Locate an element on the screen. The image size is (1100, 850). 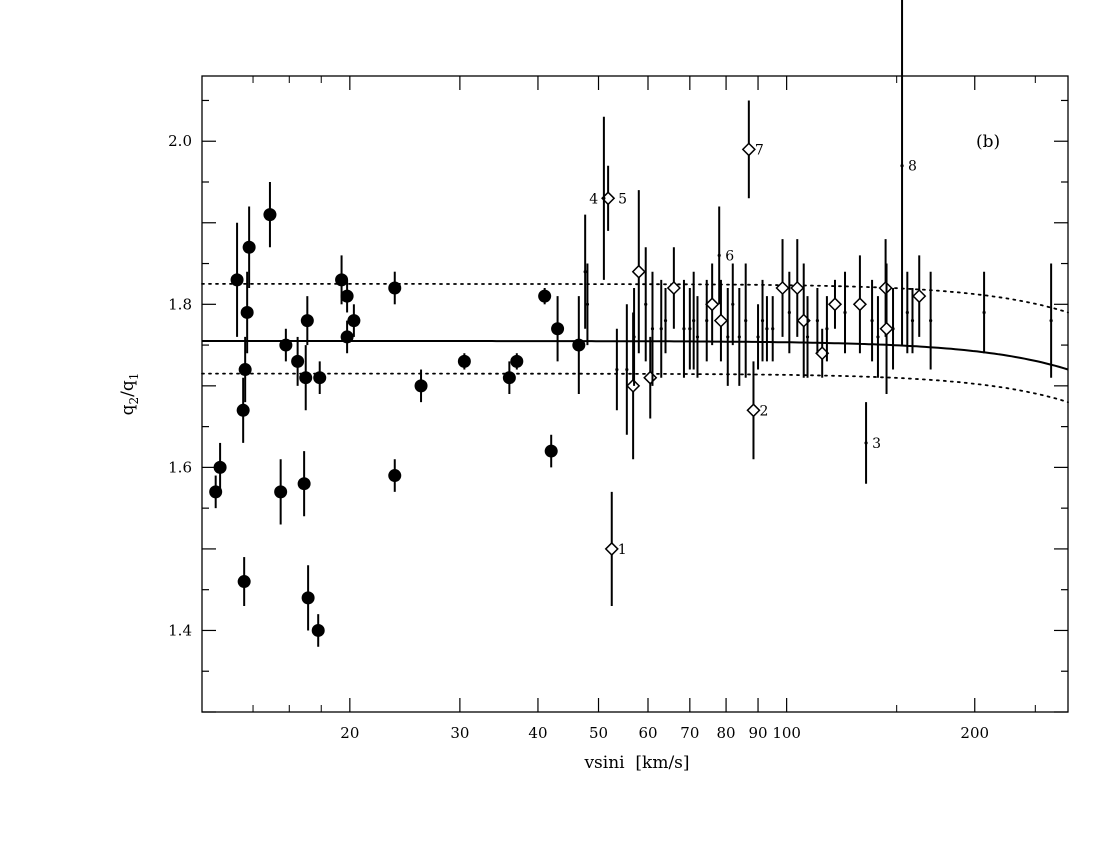
point-label: 6 is located at coordinates (729, 256).